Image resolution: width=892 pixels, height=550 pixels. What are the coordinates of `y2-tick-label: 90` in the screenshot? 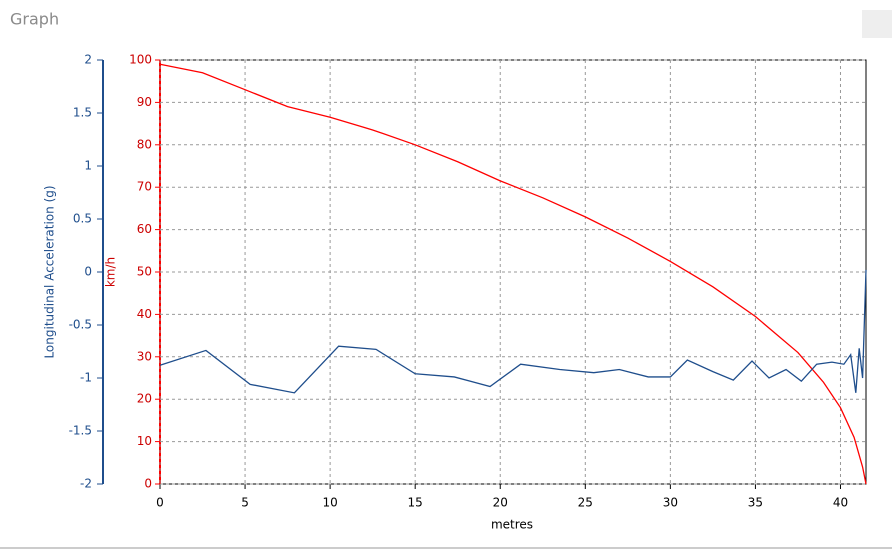 It's located at (144, 102).